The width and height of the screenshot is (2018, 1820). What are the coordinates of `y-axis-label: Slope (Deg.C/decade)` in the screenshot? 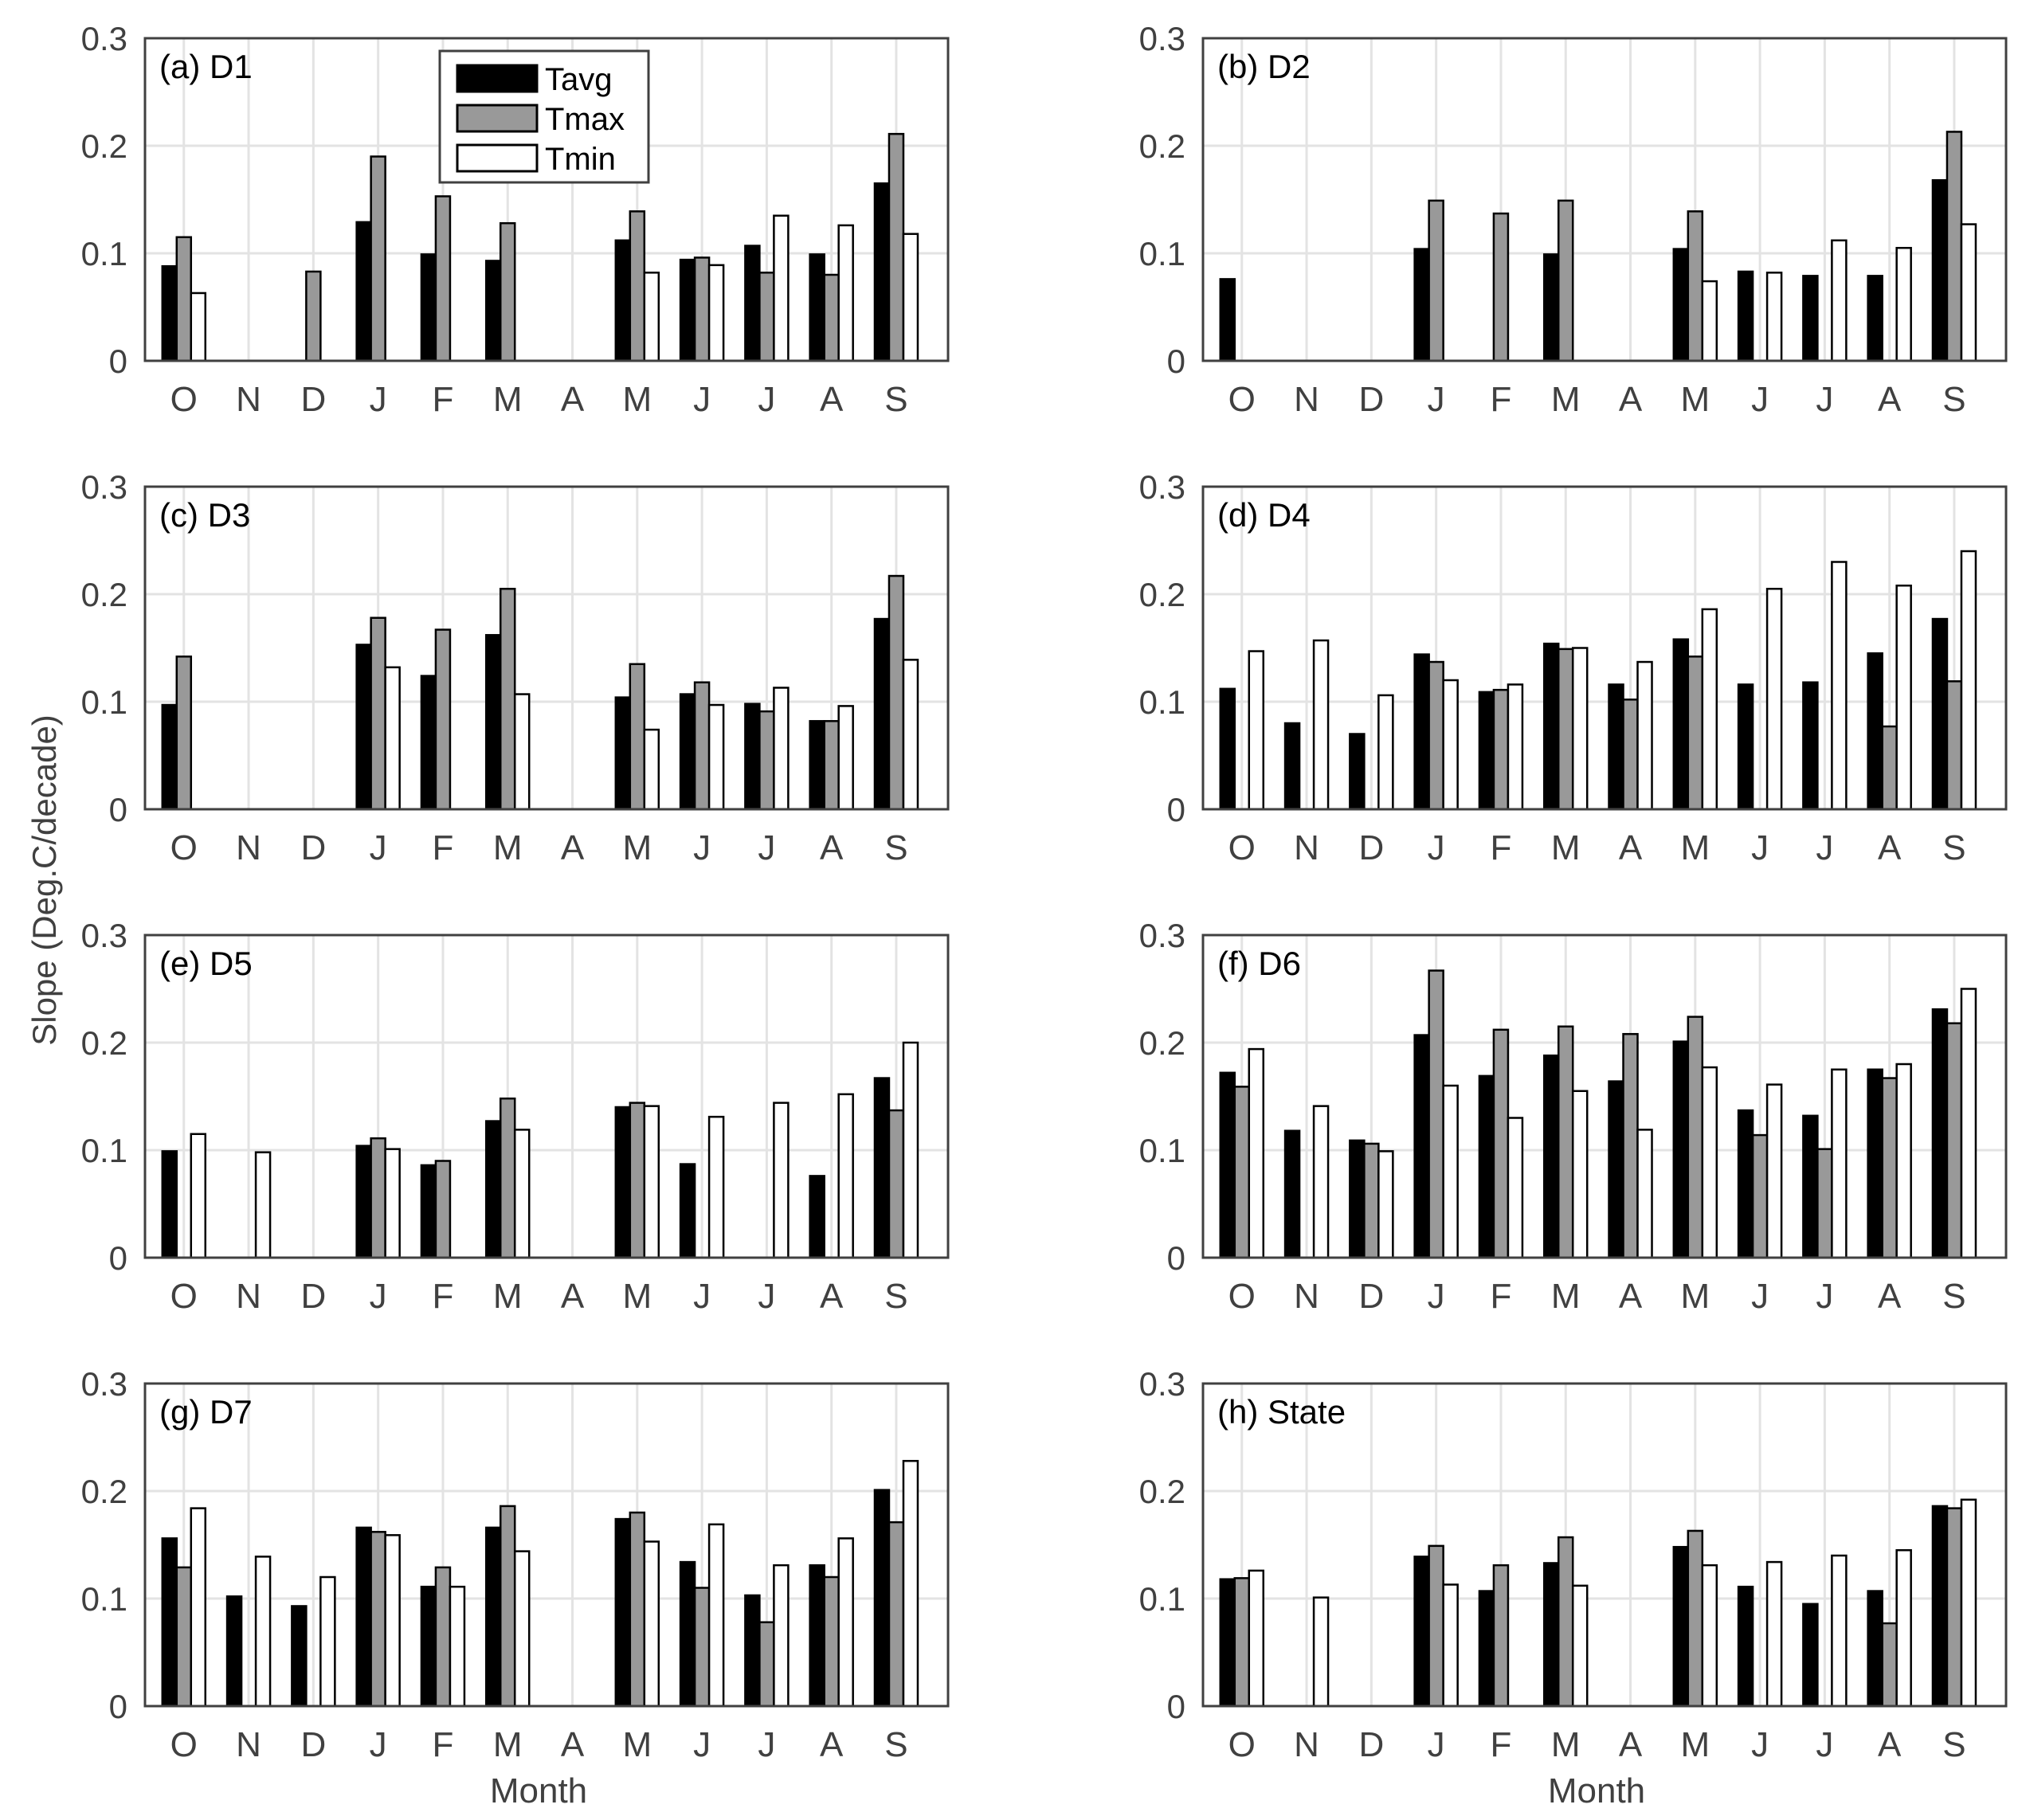 It's located at (44, 880).